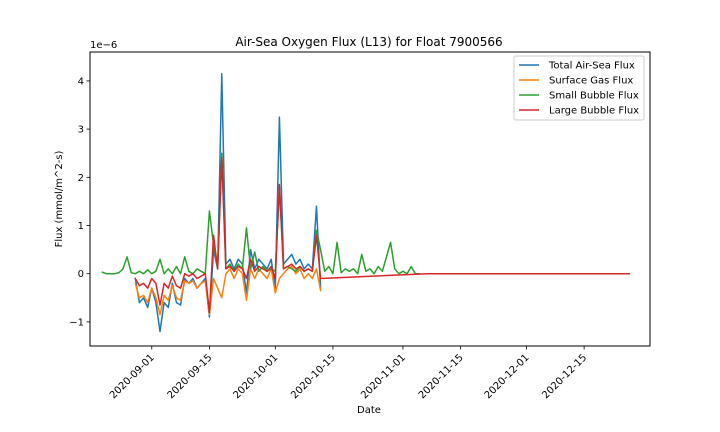 This screenshot has width=720, height=432. Describe the element at coordinates (594, 96) in the screenshot. I see `legend-label: Small Bubble Flux` at that location.